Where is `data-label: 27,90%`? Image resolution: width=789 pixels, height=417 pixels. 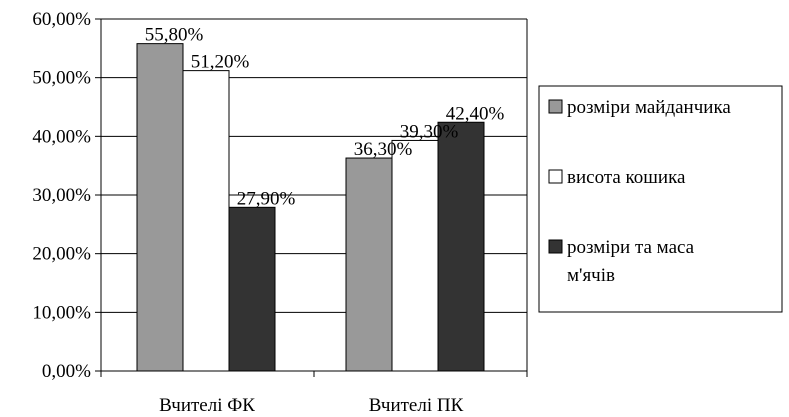 data-label: 27,90% is located at coordinates (266, 198).